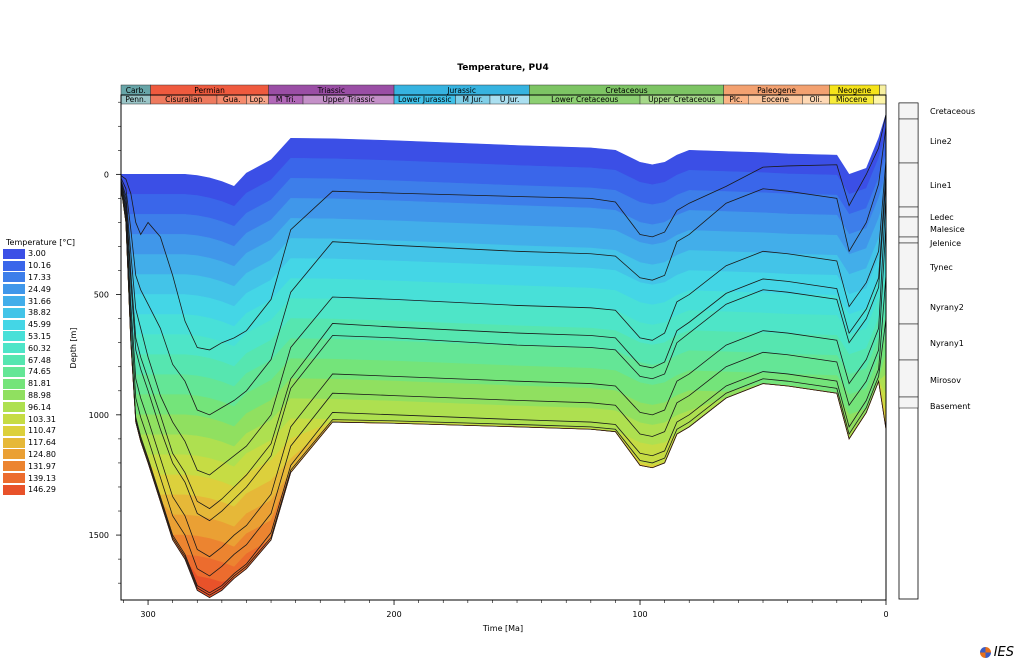 The image size is (1024, 668). What do you see at coordinates (883, 90) in the screenshot?
I see `period-cell` at bounding box center [883, 90].